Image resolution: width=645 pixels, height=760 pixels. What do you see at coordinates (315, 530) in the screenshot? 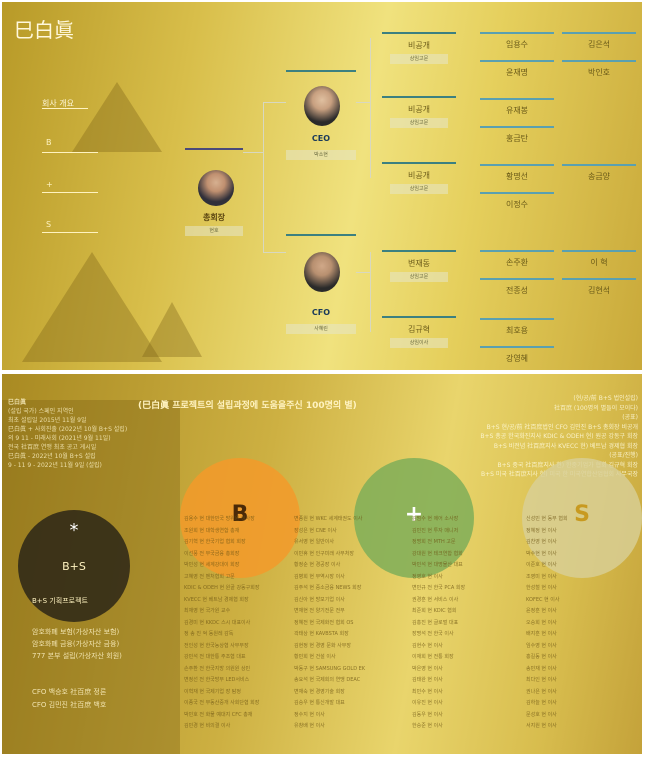
I see `supporter-entry: 장성은 현 CNE 이사` at bounding box center [315, 530].